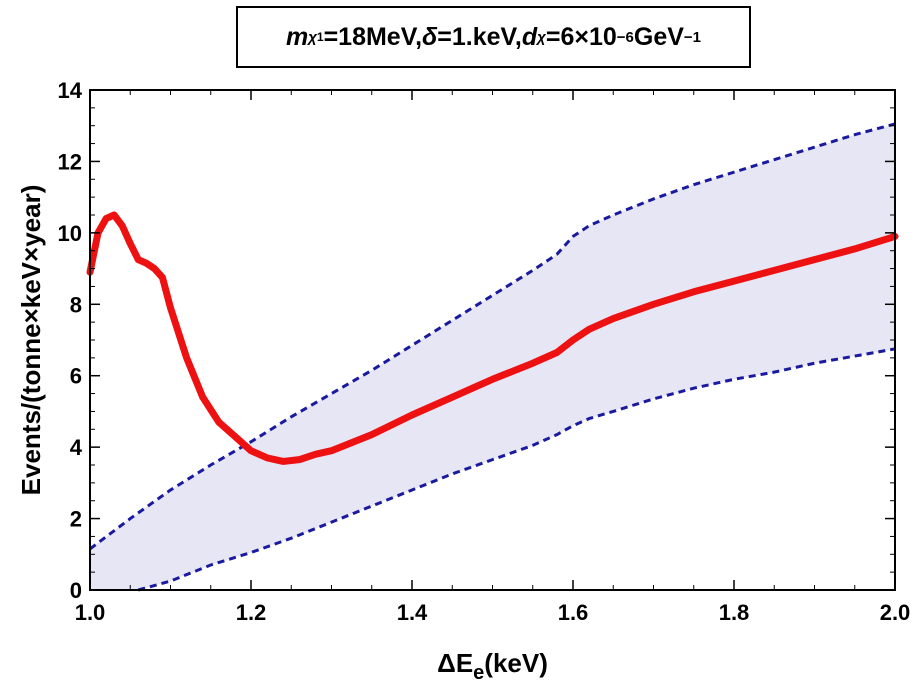  Describe the element at coordinates (625, 37) in the screenshot. I see `title-part: −6` at that location.